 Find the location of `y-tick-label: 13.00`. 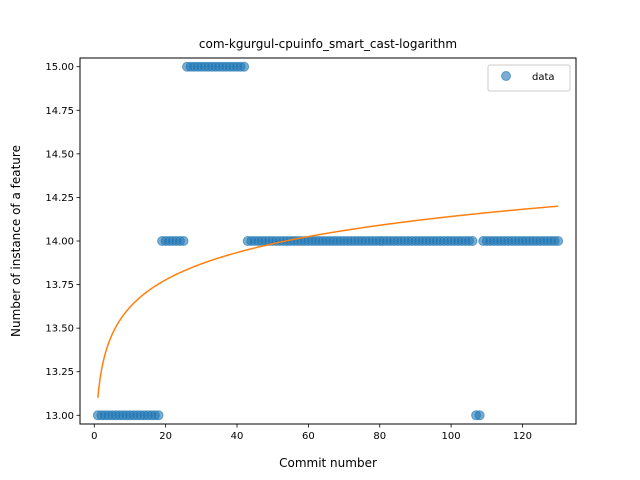

y-tick-label: 13.00 is located at coordinates (59, 416).